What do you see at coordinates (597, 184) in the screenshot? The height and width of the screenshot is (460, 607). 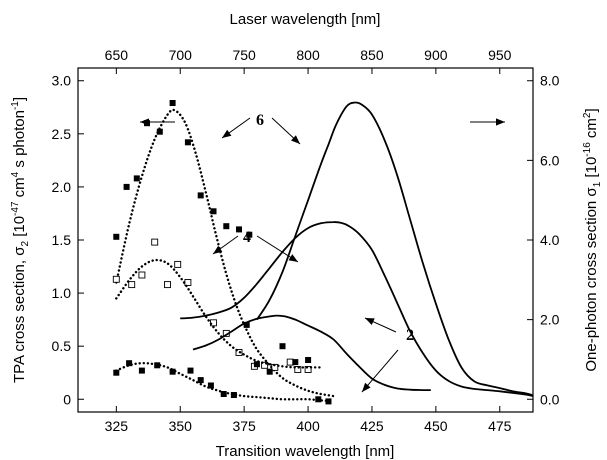 I see `y-right-label-sub: 1` at bounding box center [597, 184].